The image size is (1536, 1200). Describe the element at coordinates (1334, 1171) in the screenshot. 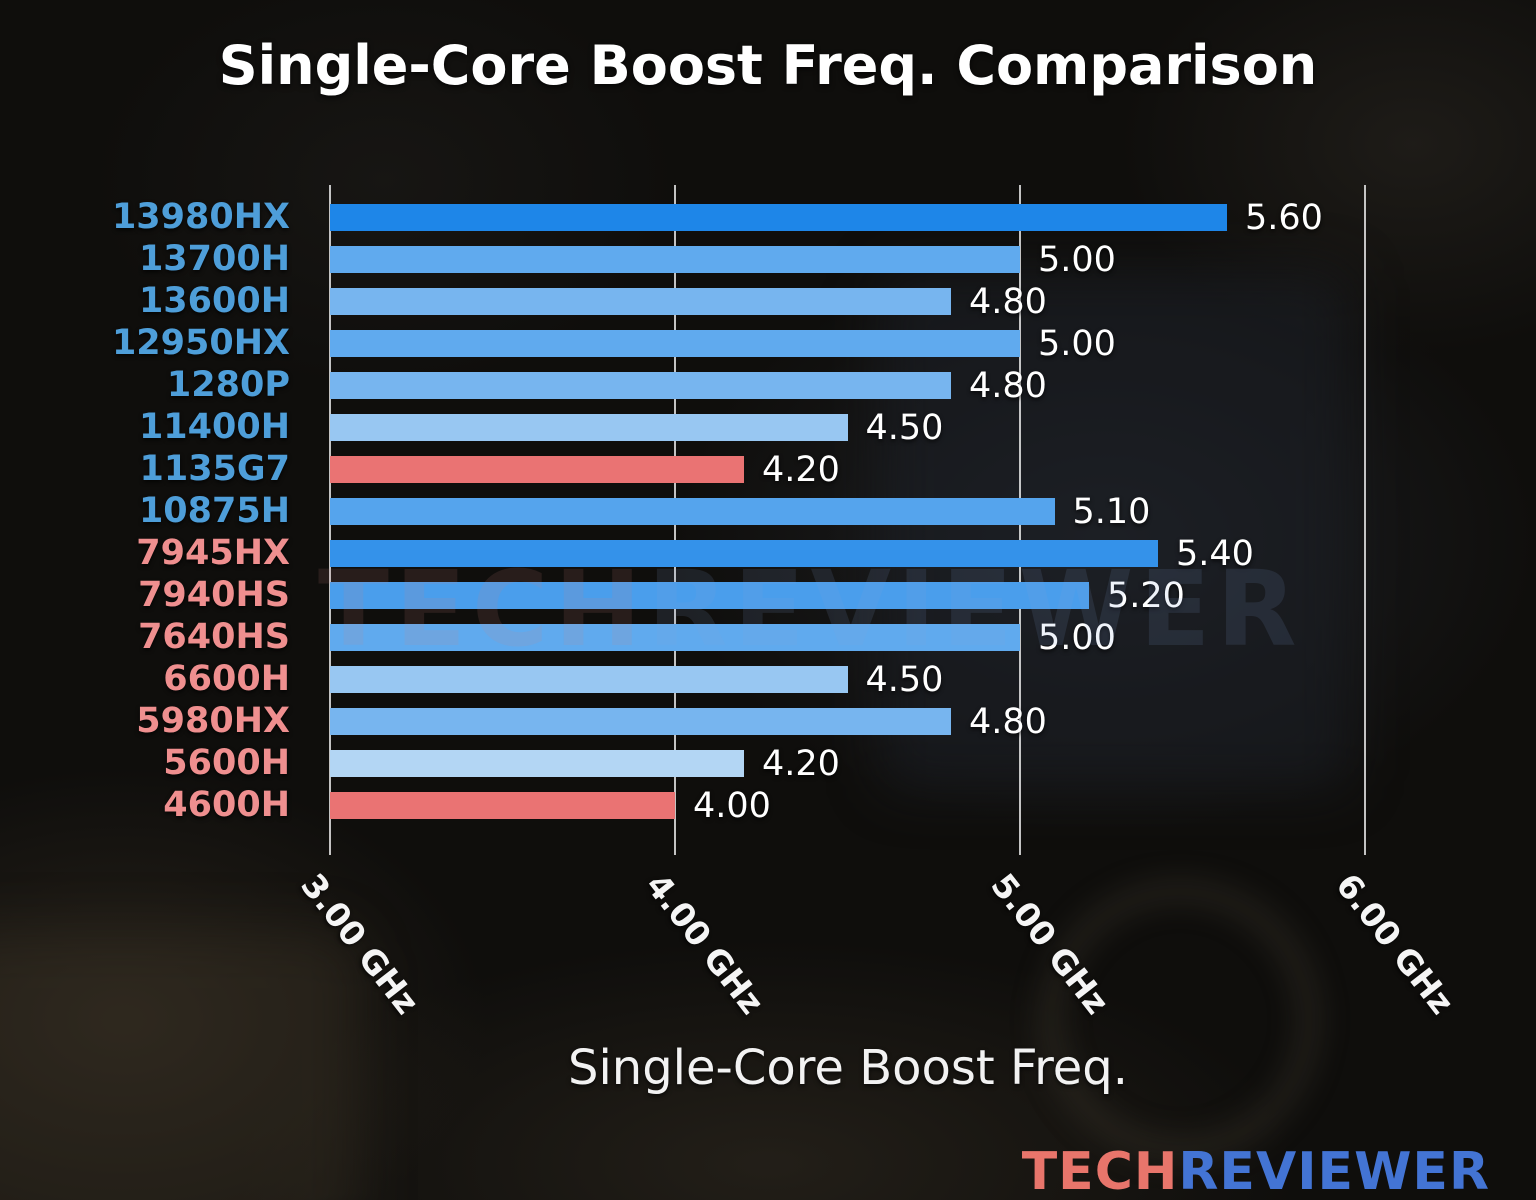

I see `logo-reviewer-text: REVIEWER` at that location.